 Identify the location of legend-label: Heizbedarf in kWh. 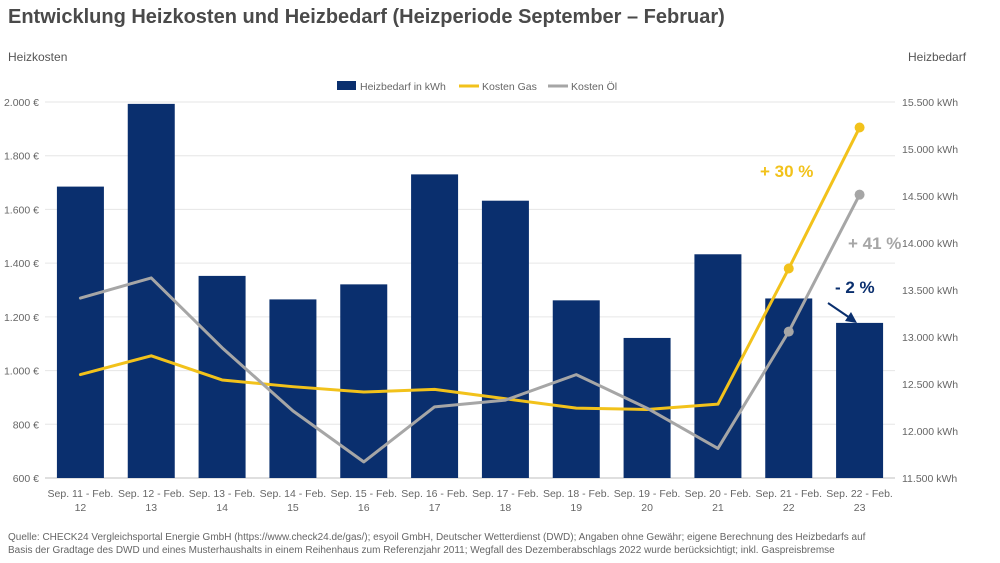
(403, 87).